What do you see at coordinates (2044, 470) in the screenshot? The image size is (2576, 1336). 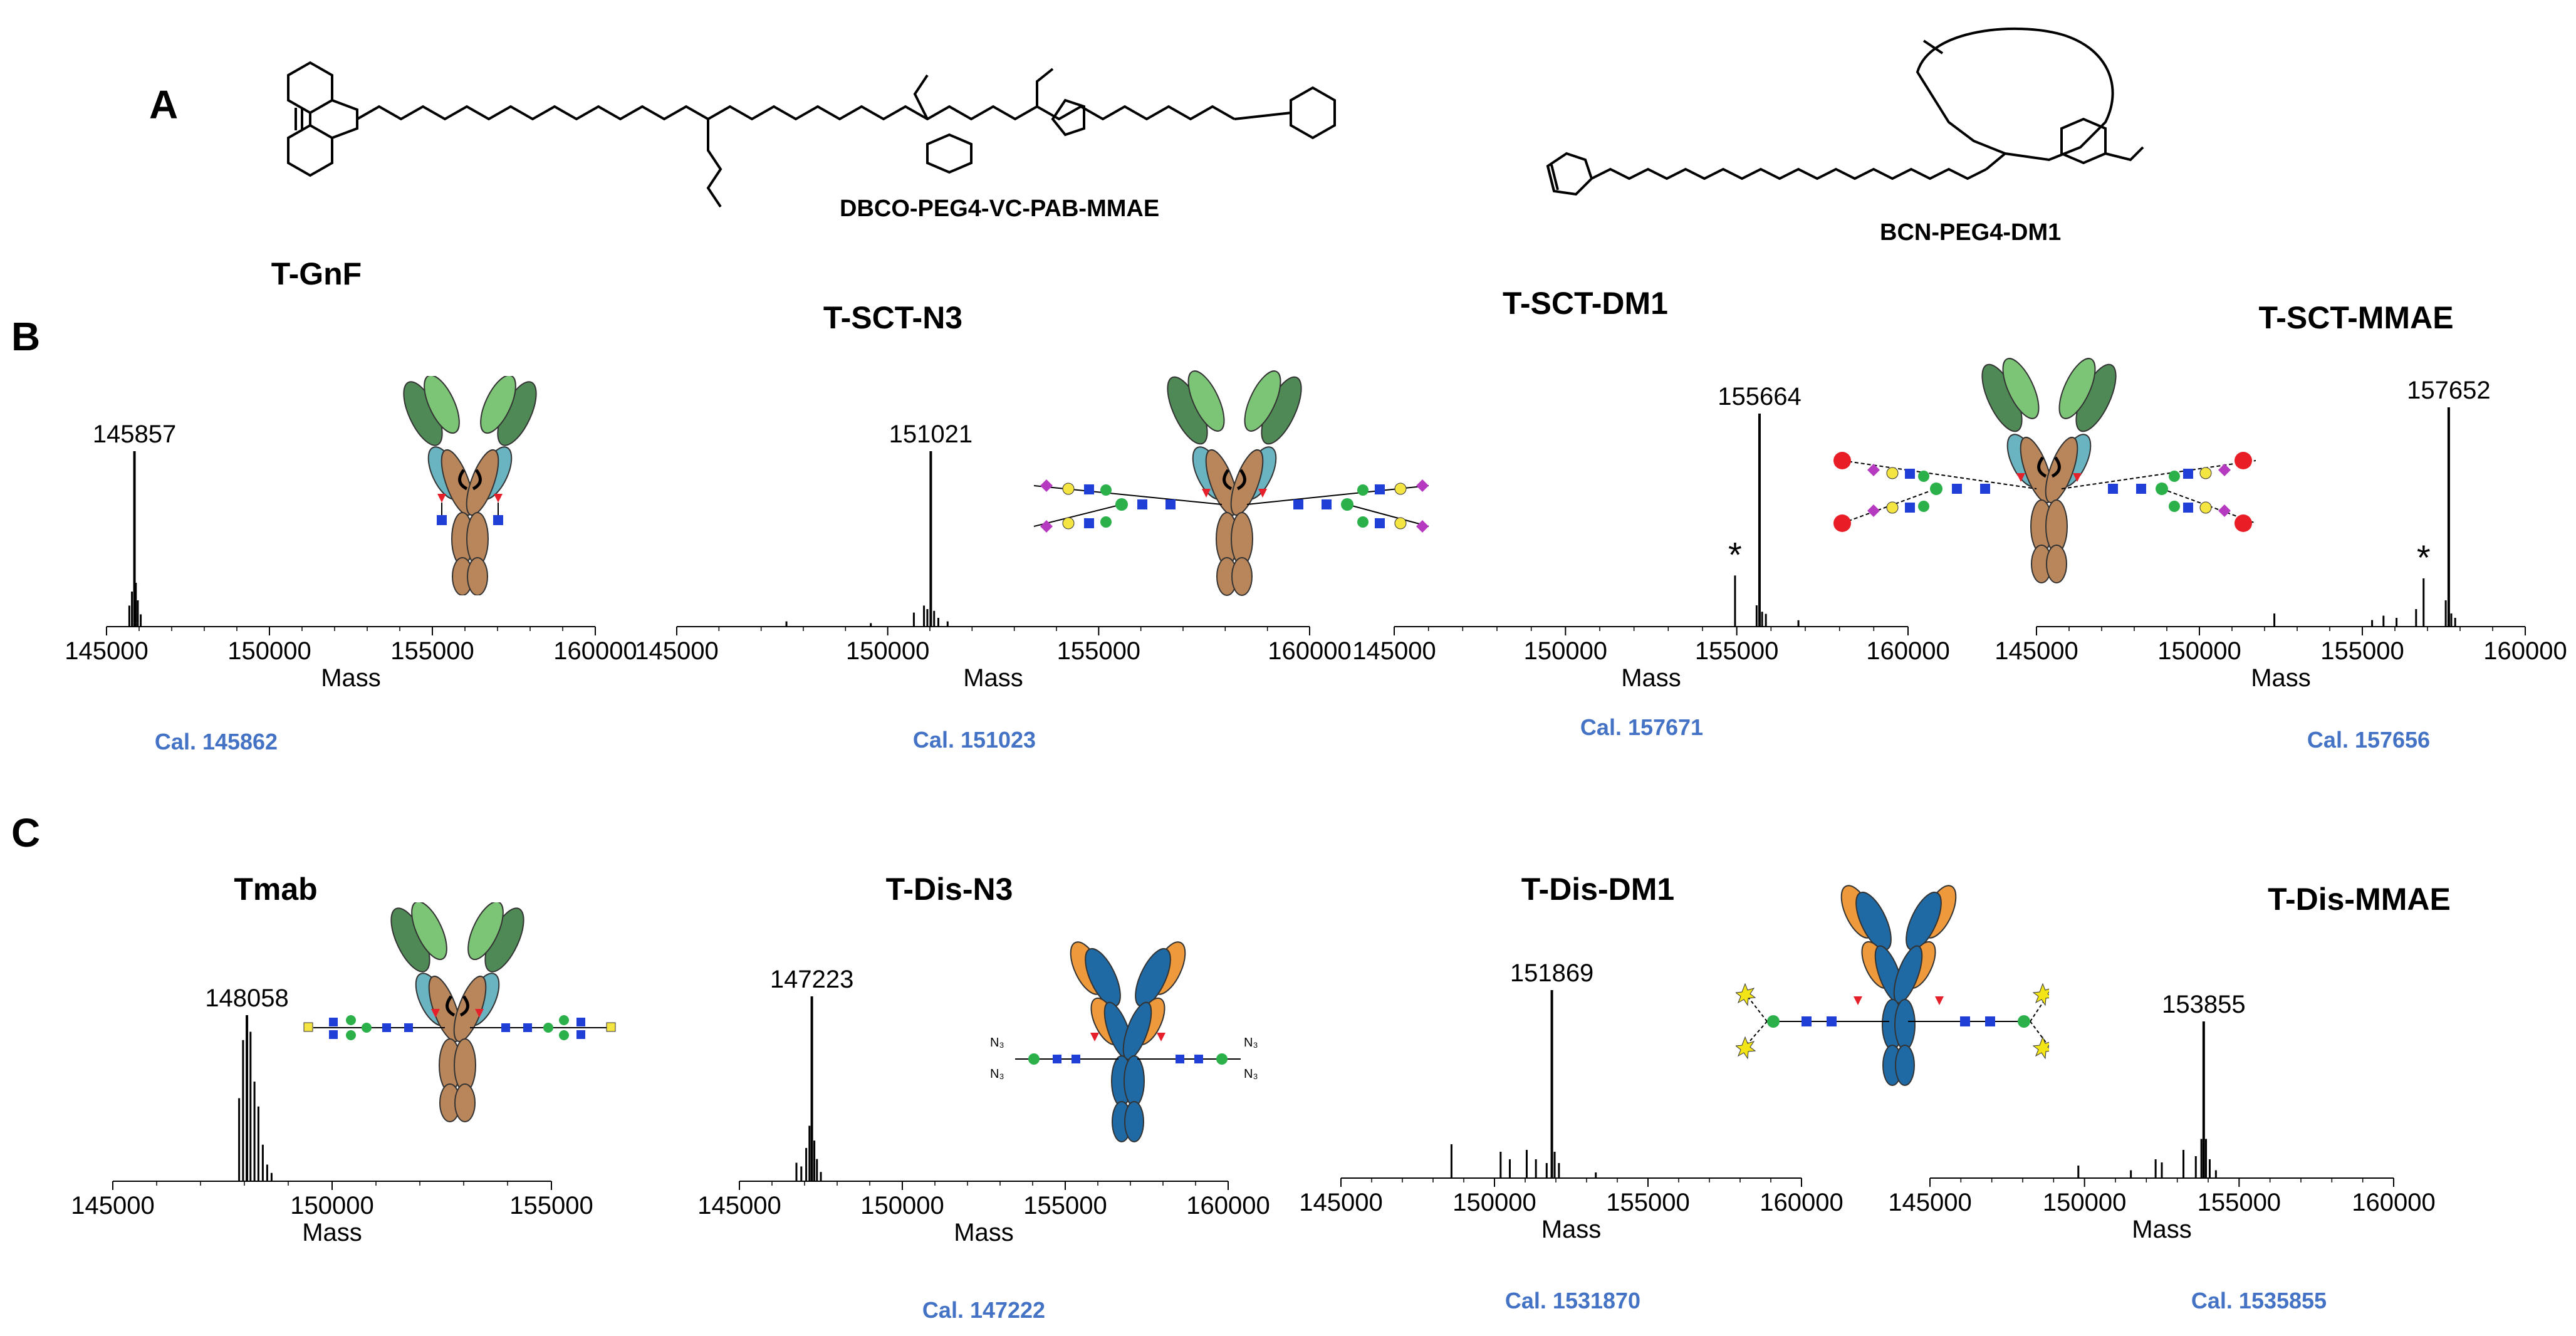 I see `antibody-t-sct-dm1` at bounding box center [2044, 470].